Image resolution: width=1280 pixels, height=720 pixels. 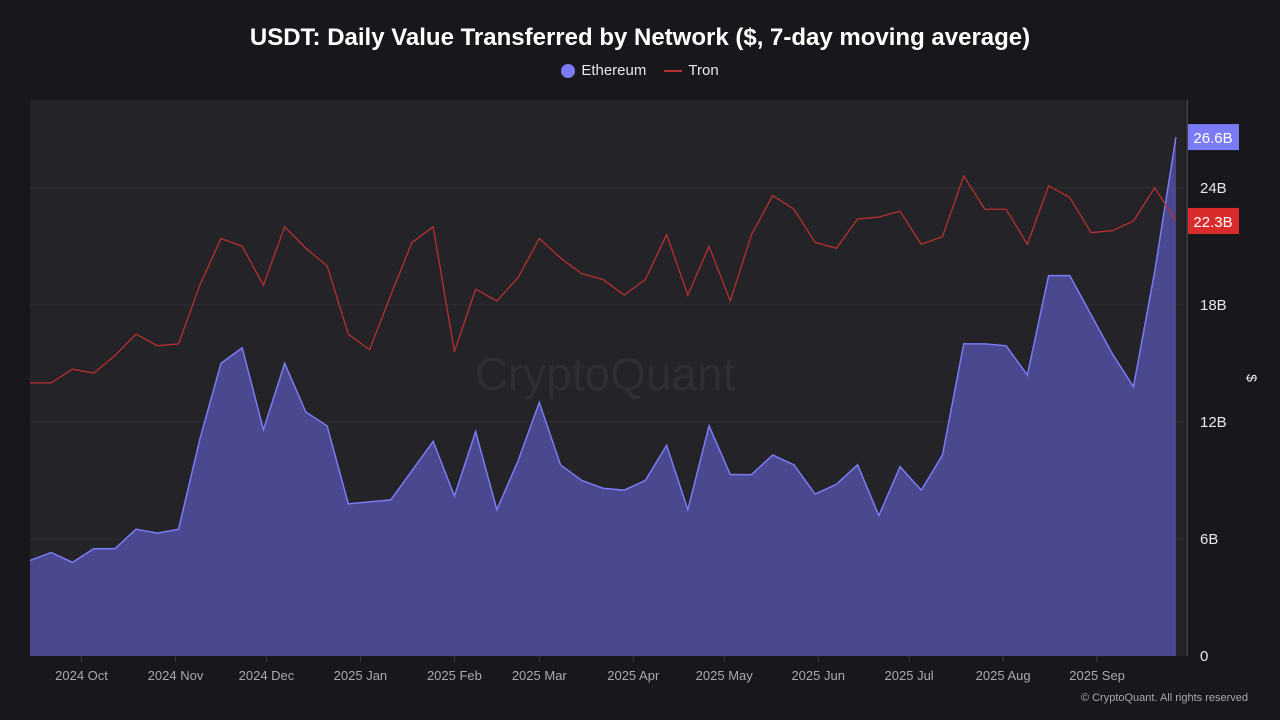 I want to click on x-tick-label: 2025 Jun, so click(x=818, y=675).